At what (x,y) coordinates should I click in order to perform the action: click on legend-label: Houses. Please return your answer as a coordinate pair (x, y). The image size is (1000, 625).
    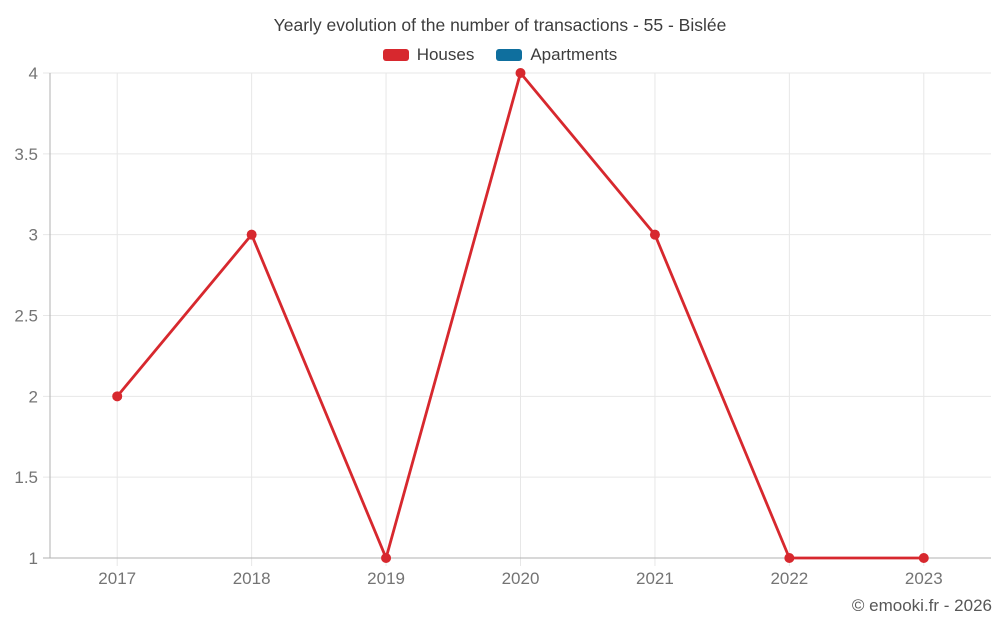
    Looking at the image, I should click on (445, 54).